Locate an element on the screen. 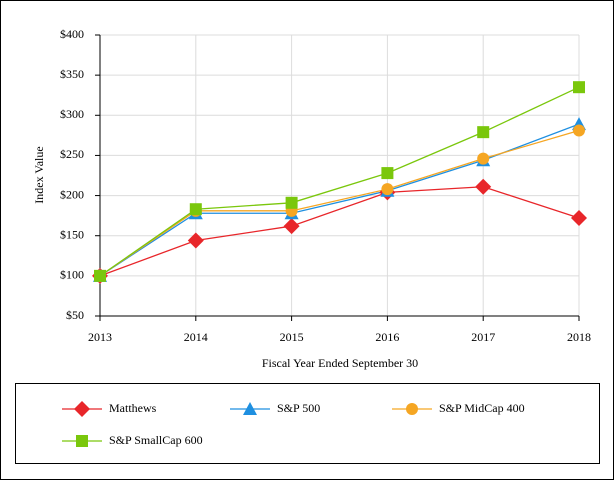 The image size is (614, 480). y-tick-label: $250 is located at coordinates (72, 154).